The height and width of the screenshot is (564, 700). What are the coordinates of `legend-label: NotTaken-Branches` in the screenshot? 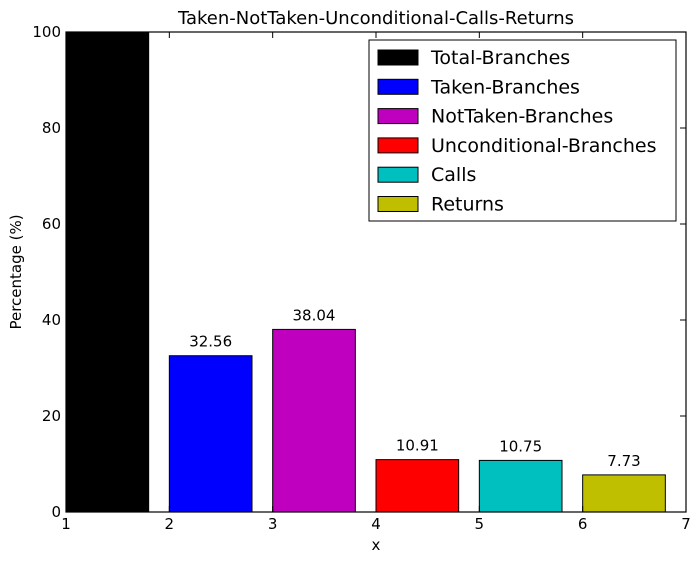 It's located at (522, 117).